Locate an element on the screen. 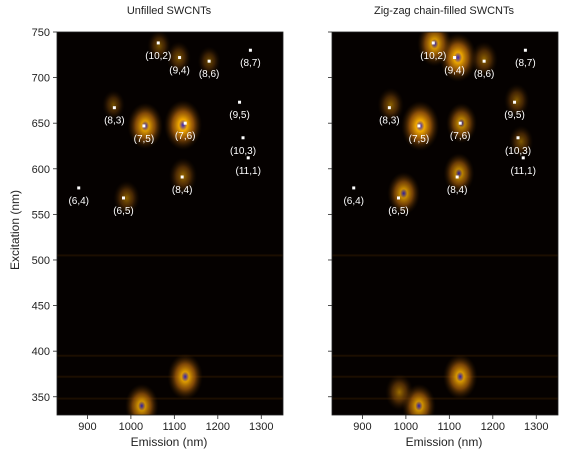 This screenshot has width=567, height=454. y-tick-label: 350 is located at coordinates (41, 398).